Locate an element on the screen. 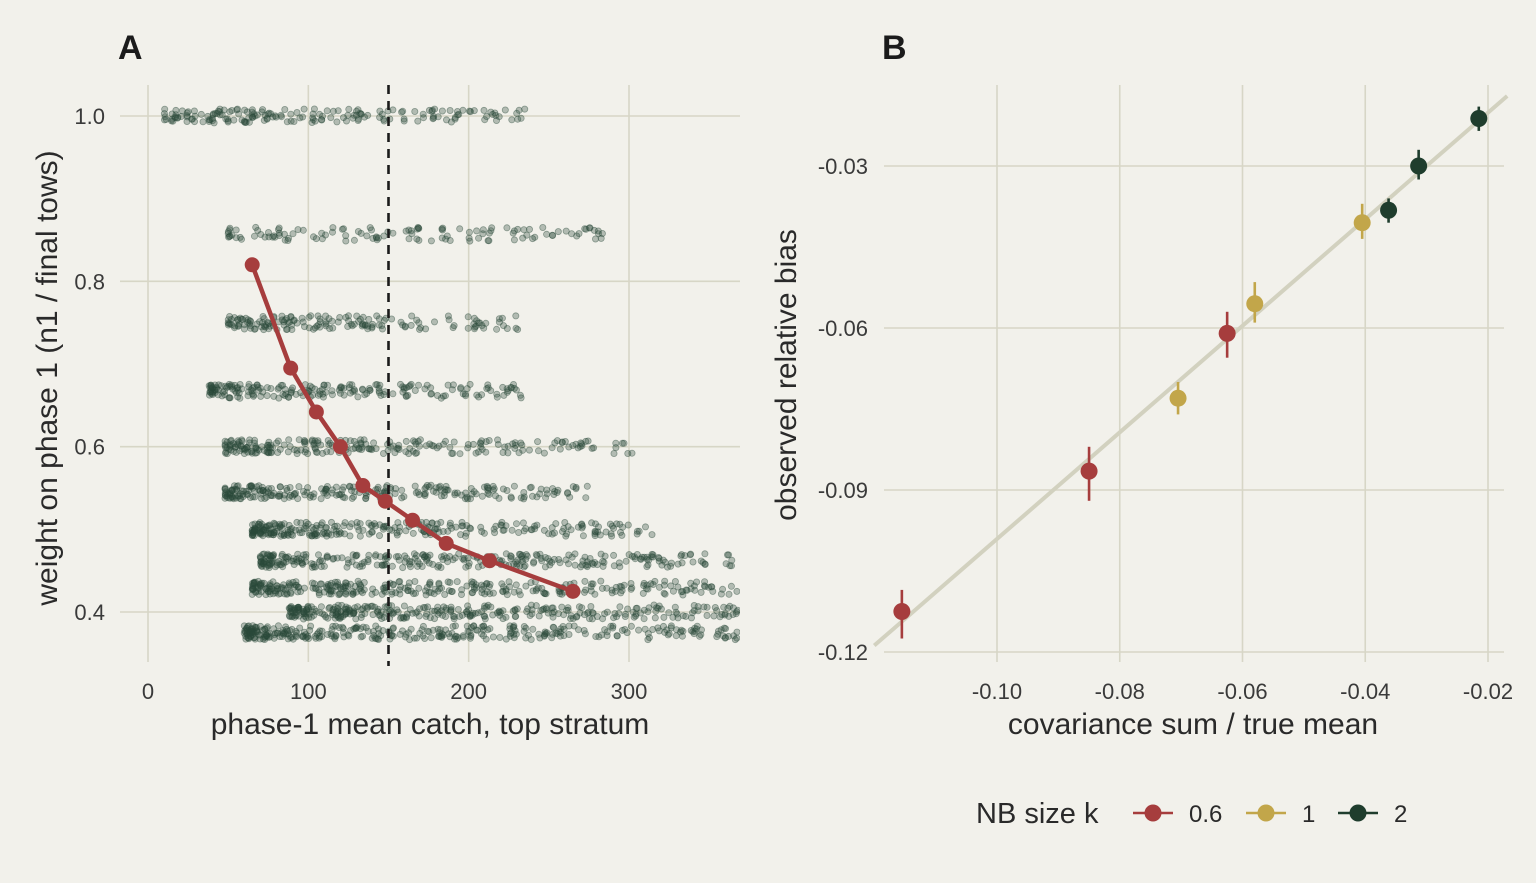  y-tick-label: 0.8 is located at coordinates (89, 281).